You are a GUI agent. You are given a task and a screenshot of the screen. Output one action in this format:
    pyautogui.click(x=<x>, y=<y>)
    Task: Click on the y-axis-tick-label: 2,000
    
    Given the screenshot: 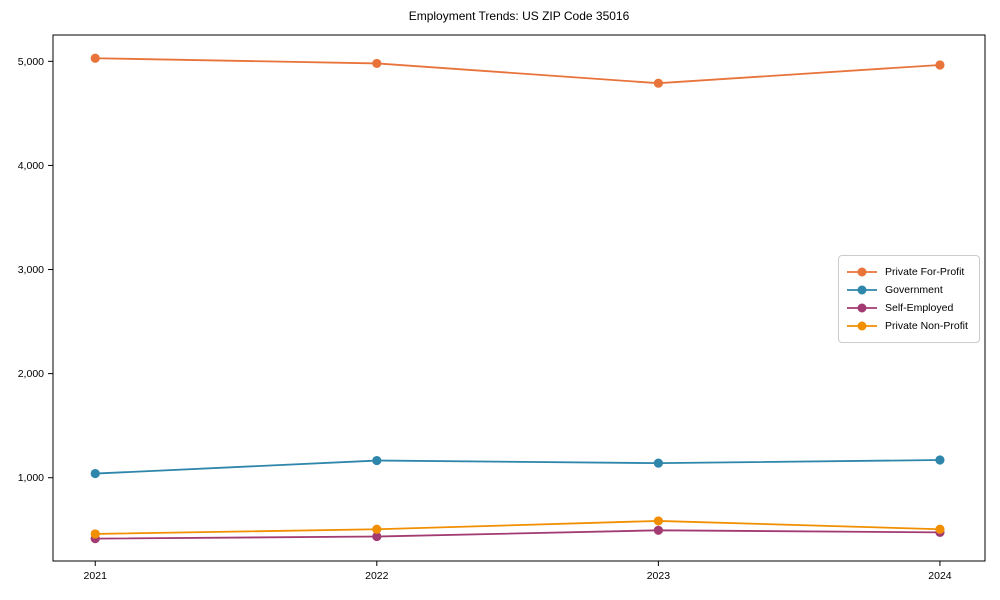 What is the action you would take?
    pyautogui.click(x=31, y=374)
    